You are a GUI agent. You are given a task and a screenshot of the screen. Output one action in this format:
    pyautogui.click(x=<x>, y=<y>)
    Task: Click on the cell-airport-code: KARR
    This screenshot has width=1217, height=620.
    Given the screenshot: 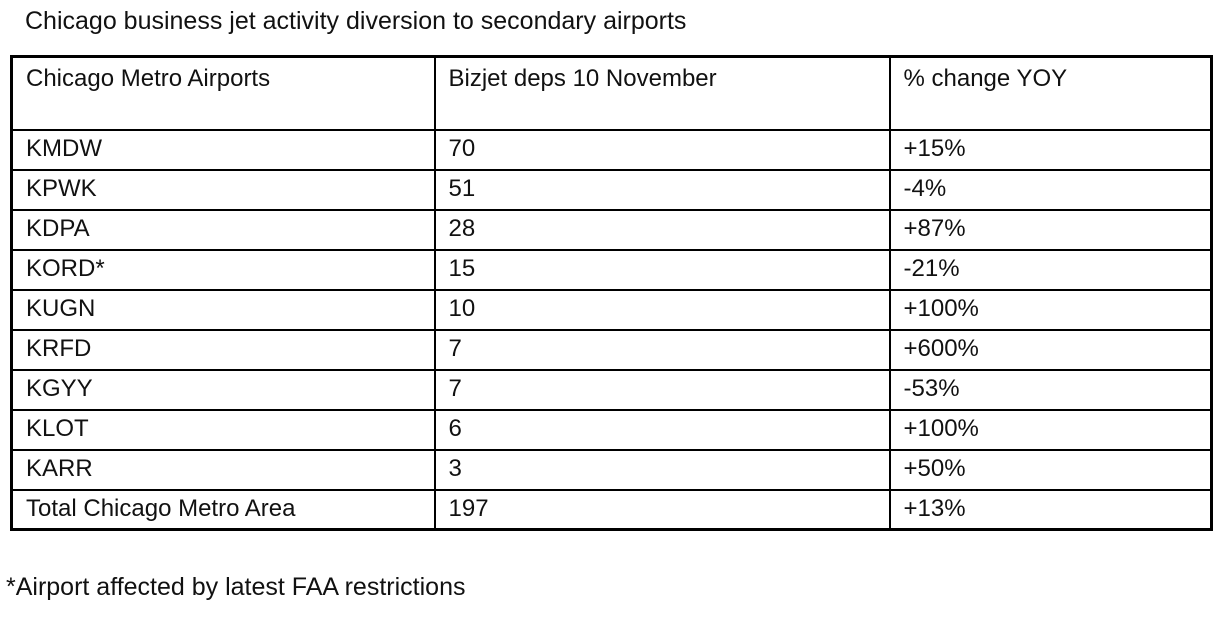 What is the action you would take?
    pyautogui.click(x=223, y=469)
    